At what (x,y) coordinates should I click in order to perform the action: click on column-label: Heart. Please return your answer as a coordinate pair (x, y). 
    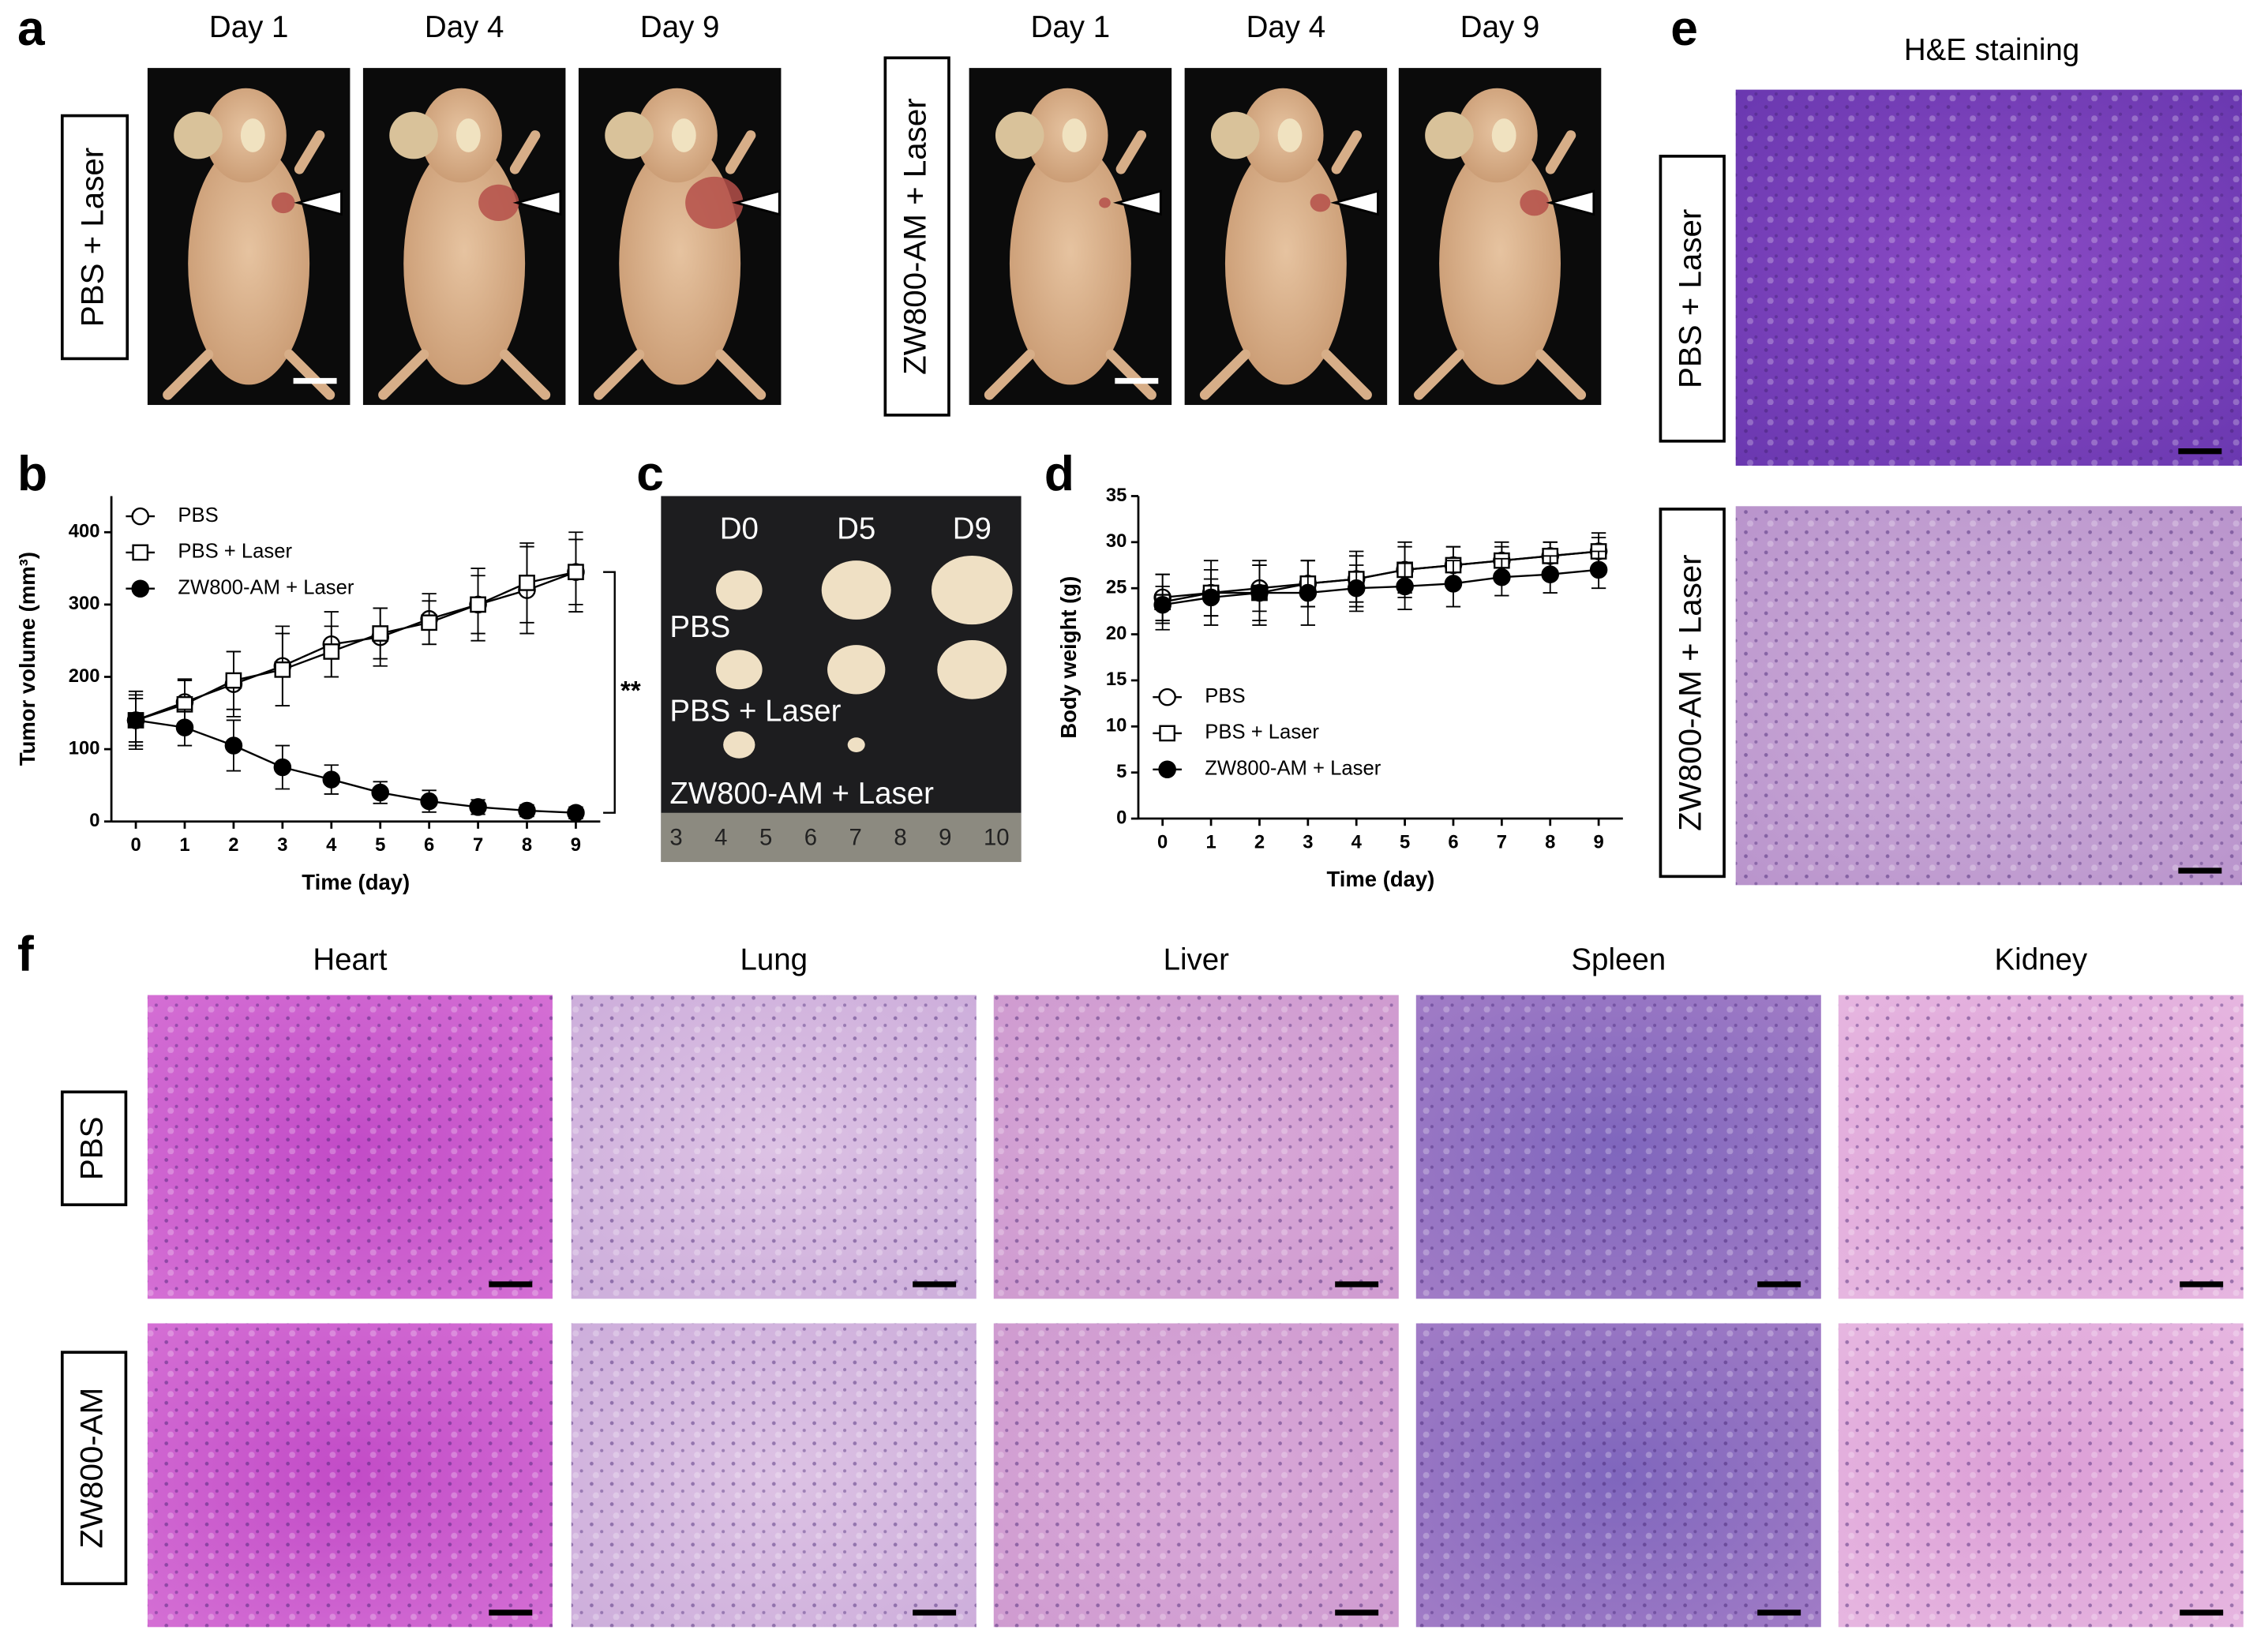
    Looking at the image, I should click on (350, 960).